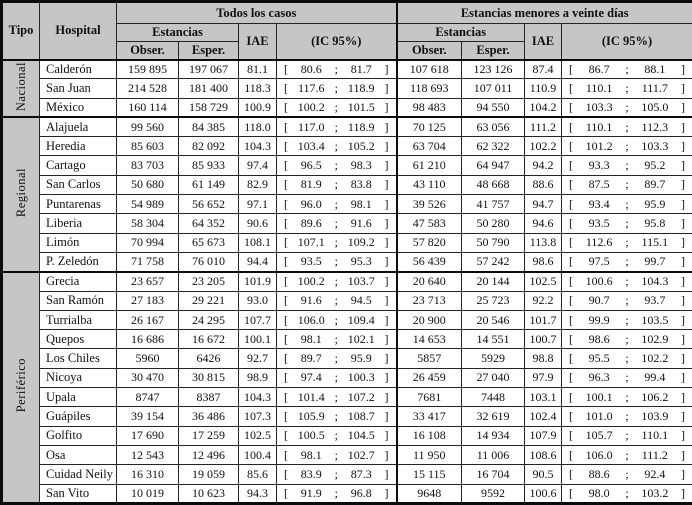 Image resolution: width=692 pixels, height=505 pixels. What do you see at coordinates (311, 473) in the screenshot?
I see `ic-lower-value: 83.9` at bounding box center [311, 473].